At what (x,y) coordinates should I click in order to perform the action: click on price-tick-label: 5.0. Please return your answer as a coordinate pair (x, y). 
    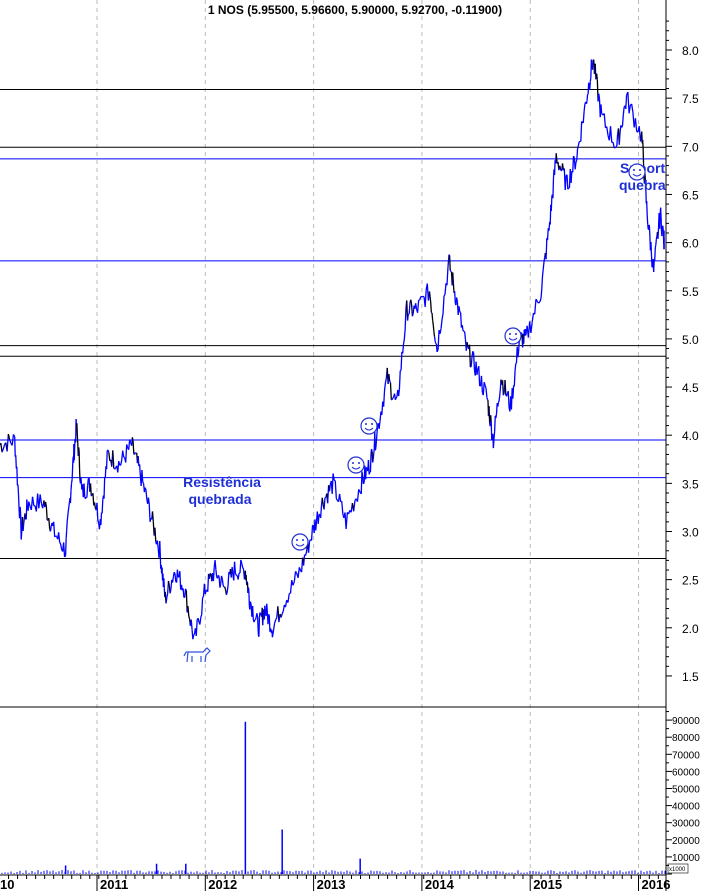
    Looking at the image, I should click on (690, 340).